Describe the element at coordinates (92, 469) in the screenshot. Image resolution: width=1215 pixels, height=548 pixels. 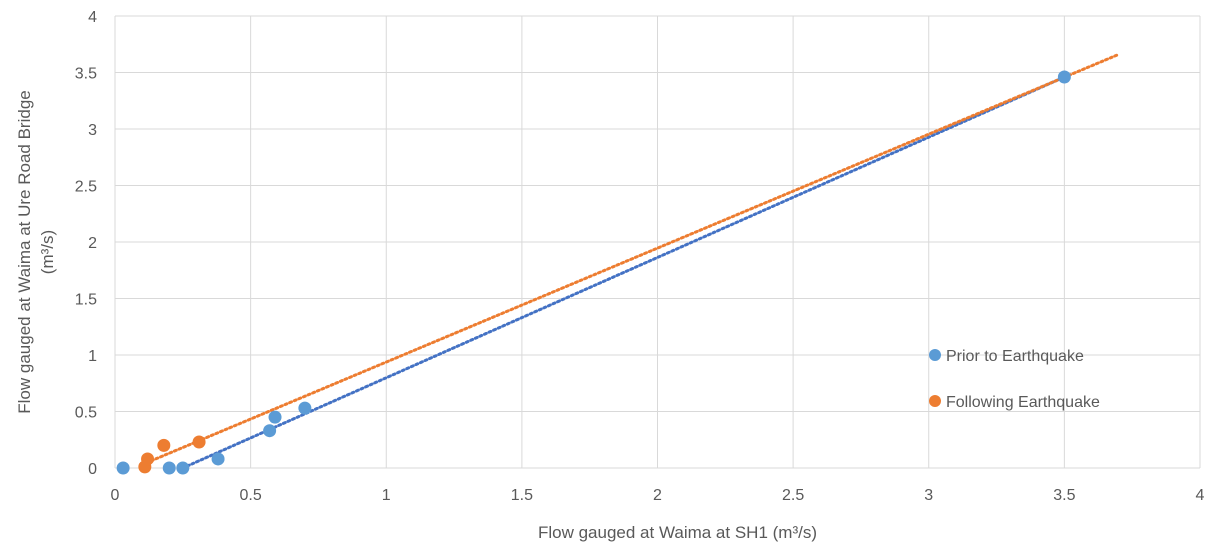
I see `y-tick-label: 0` at that location.